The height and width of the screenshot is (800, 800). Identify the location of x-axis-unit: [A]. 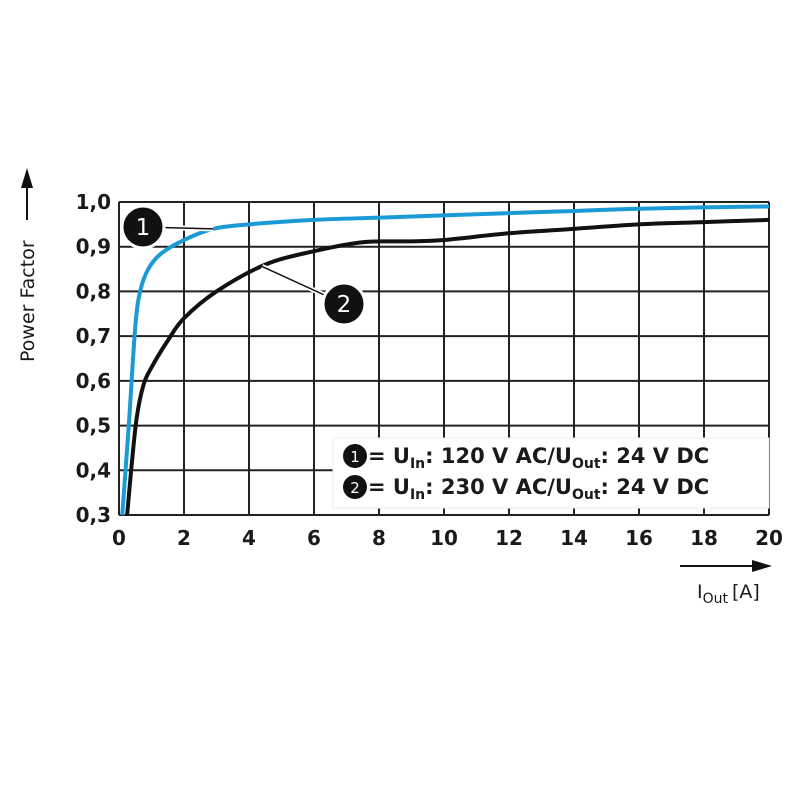
(746, 592).